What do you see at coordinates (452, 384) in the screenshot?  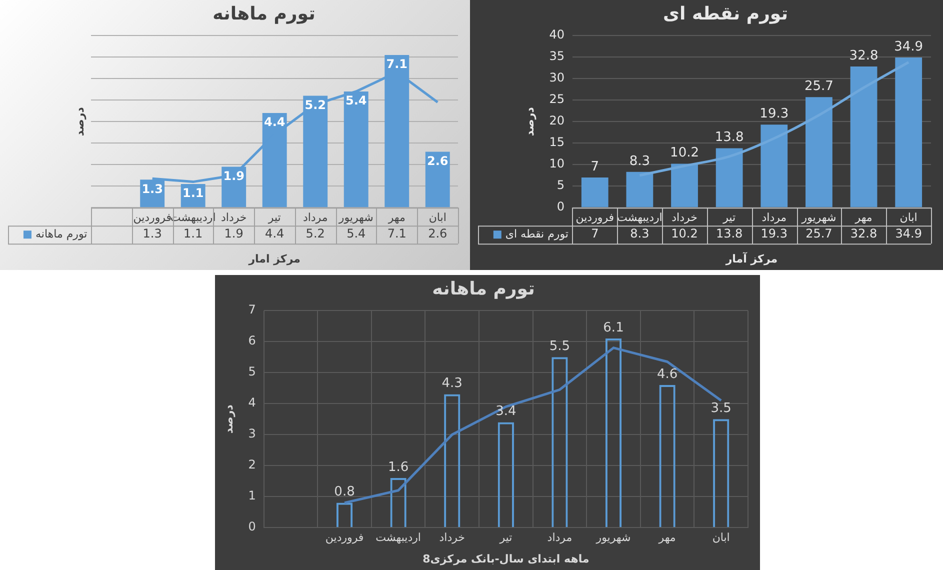 I see `data-label: 4.3` at bounding box center [452, 384].